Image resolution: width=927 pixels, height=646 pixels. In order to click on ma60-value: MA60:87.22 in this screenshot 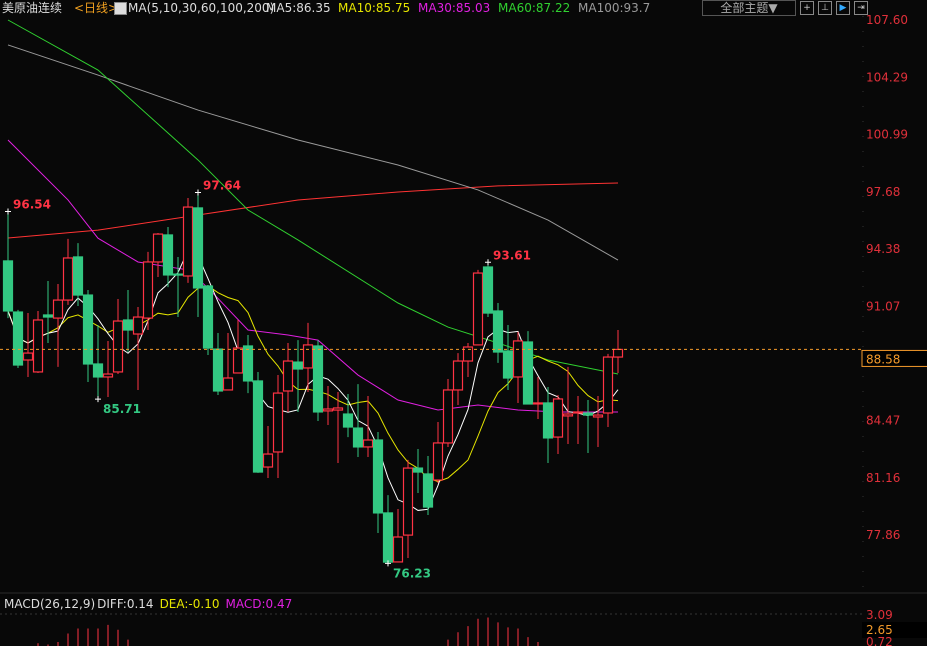, I will do `click(534, 8)`.